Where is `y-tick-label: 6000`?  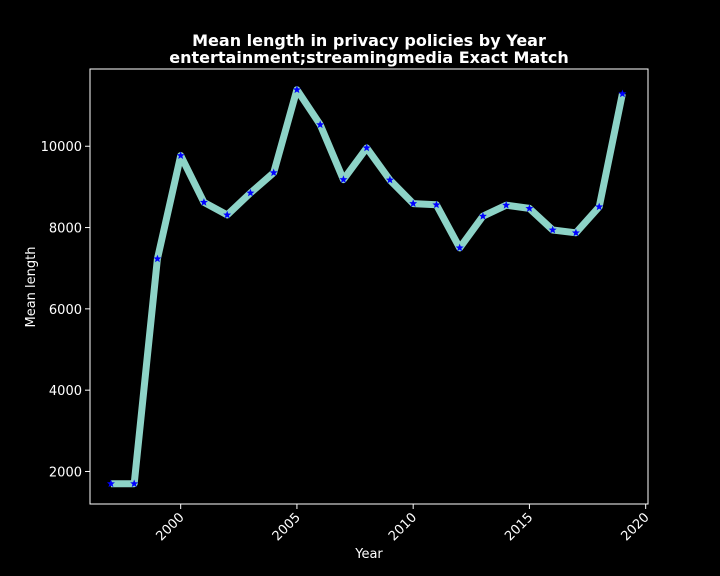 y-tick-label: 6000 is located at coordinates (65, 310).